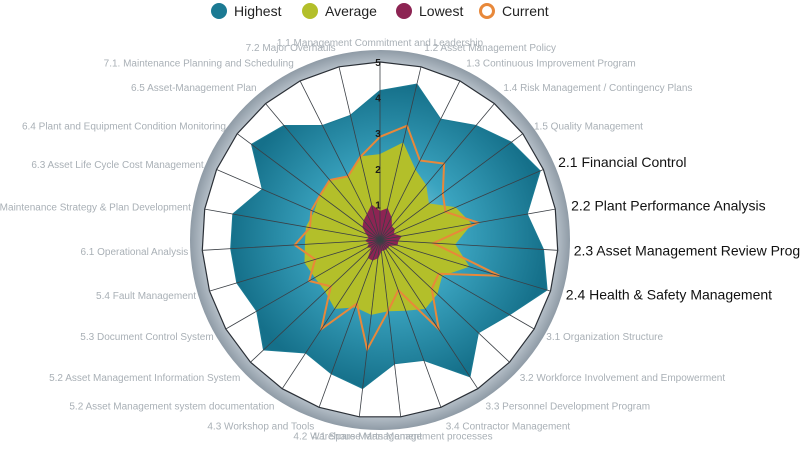 This screenshot has height=449, width=800. I want to click on axis-label-7-1: 7.1. Maintenance Planning and Scheduling, so click(199, 63).